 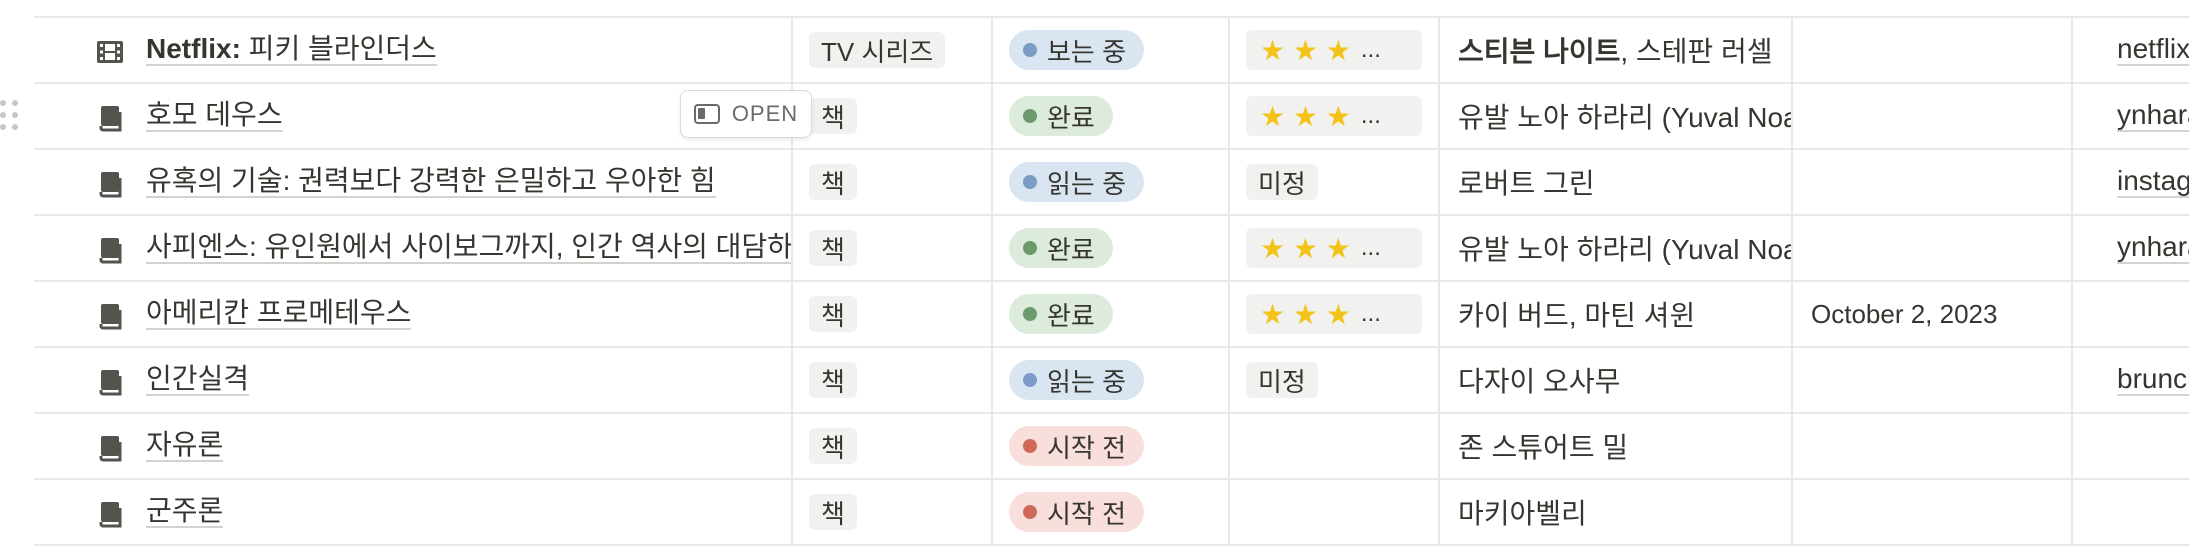 I want to click on author-text: , 스테판 러셀, so click(x=1696, y=51).